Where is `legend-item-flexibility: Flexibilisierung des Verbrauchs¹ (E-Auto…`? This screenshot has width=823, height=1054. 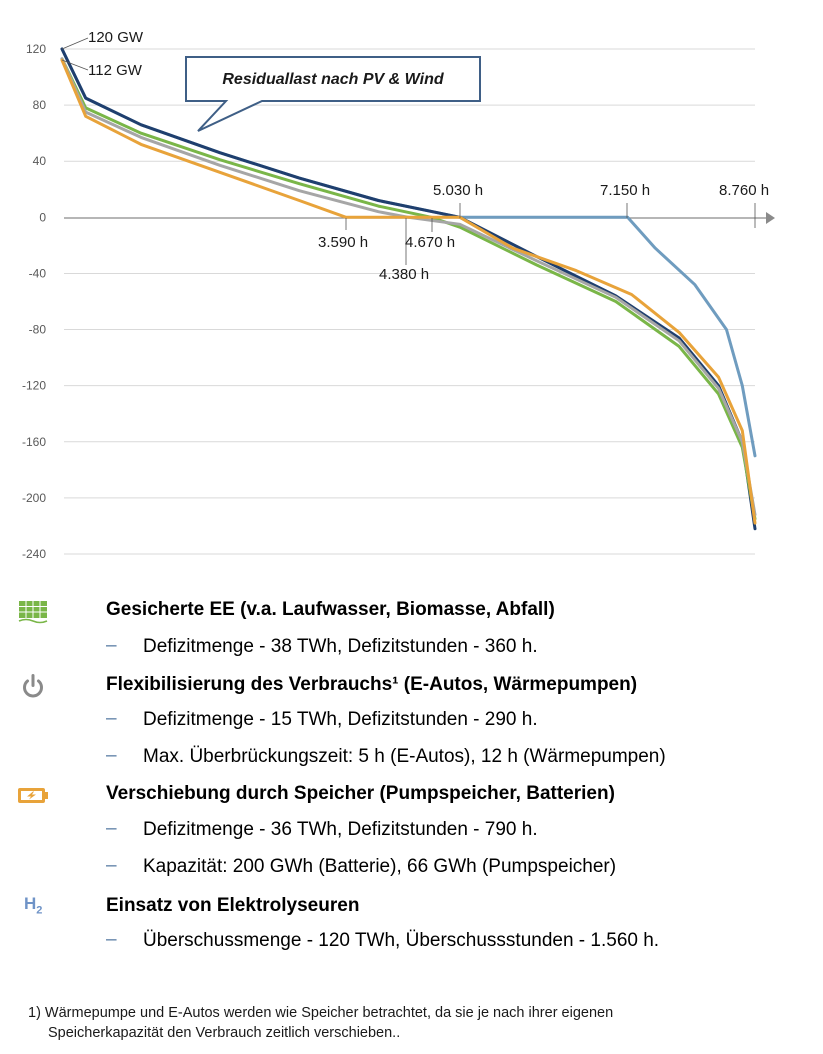
legend-item-flexibility: Flexibilisierung des Verbrauchs¹ (E-Auto… is located at coordinates (411, 686).